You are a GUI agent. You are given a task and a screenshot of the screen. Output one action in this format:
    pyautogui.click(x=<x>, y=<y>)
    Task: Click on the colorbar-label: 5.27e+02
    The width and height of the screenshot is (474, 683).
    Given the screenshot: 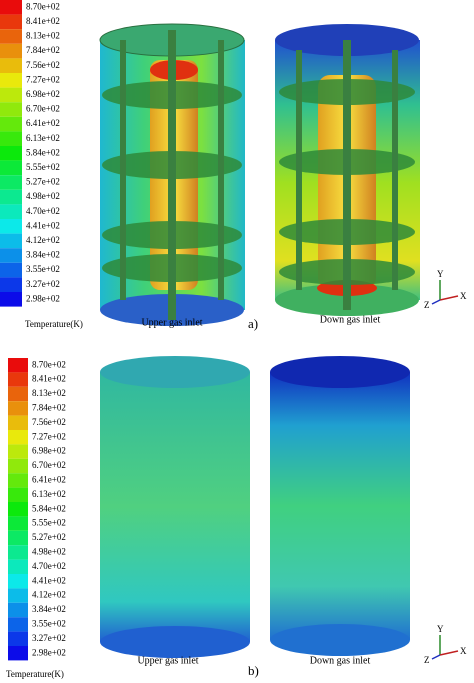 What is the action you would take?
    pyautogui.click(x=49, y=537)
    